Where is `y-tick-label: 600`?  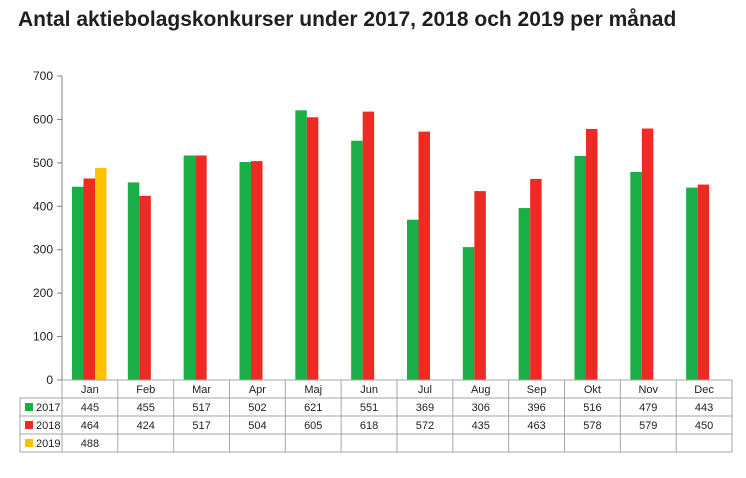 y-tick-label: 600 is located at coordinates (43, 119).